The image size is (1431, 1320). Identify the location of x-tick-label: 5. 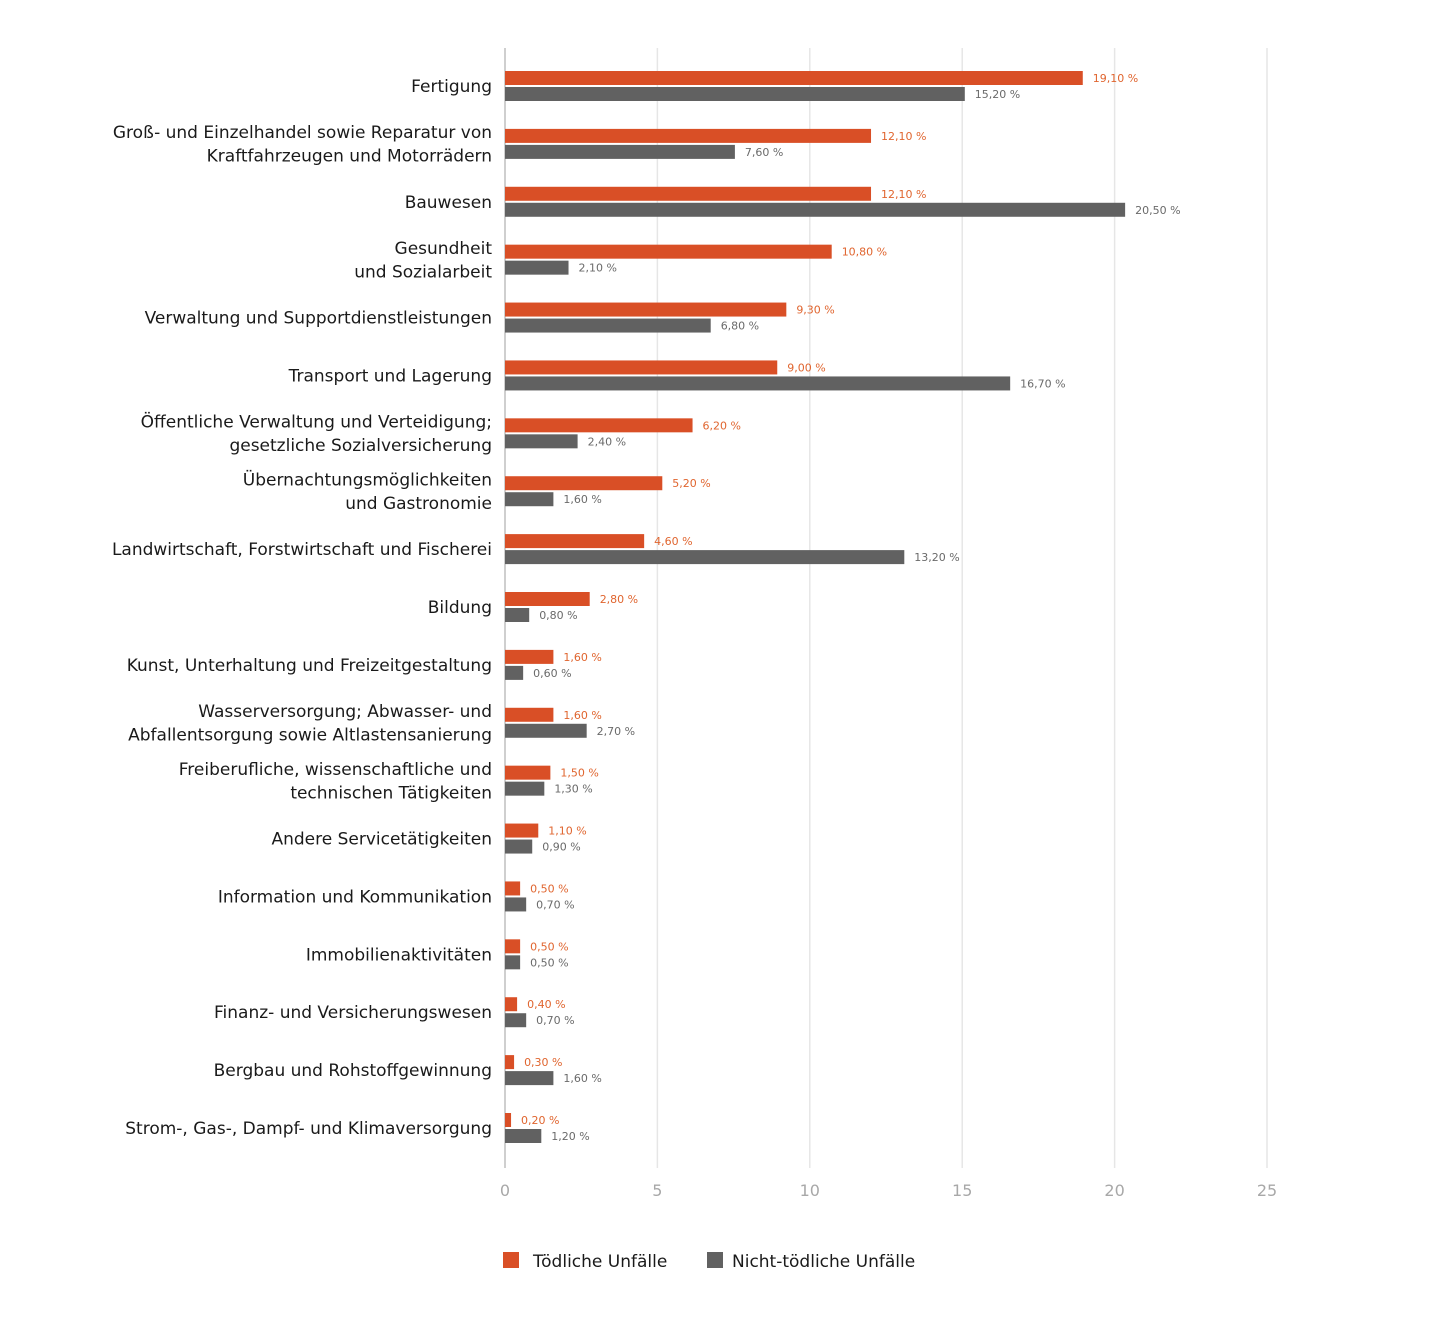
(657, 1190).